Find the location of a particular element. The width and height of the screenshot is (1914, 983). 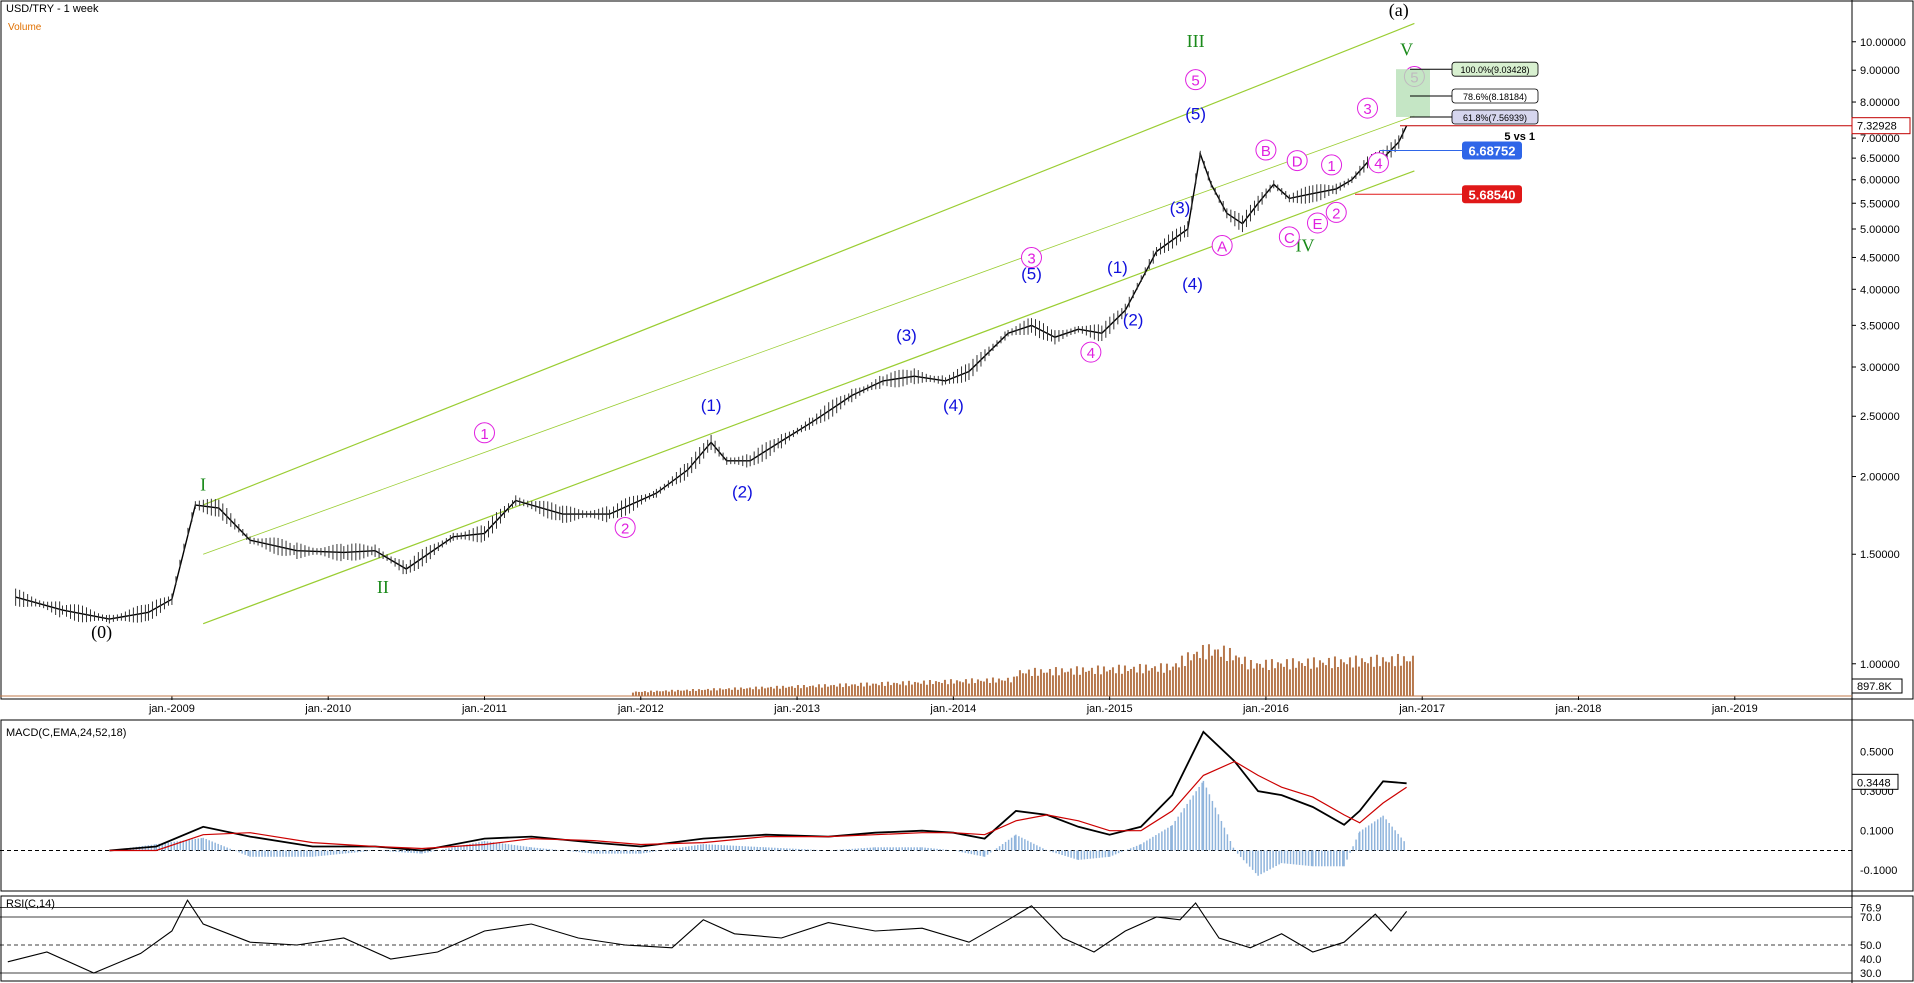

x-tick-label: jan.-2012 is located at coordinates (640, 709).